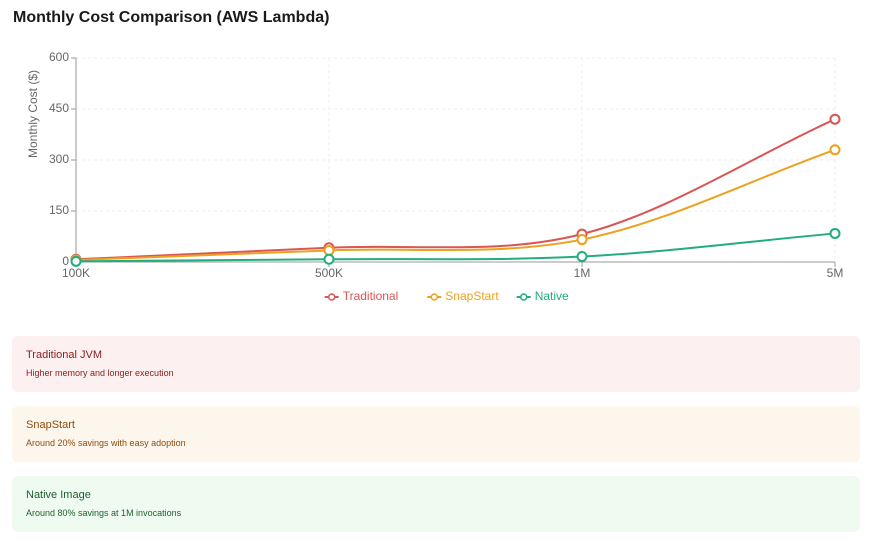  Describe the element at coordinates (33, 114) in the screenshot. I see `y-axis-label: Monthly Cost ($)` at that location.